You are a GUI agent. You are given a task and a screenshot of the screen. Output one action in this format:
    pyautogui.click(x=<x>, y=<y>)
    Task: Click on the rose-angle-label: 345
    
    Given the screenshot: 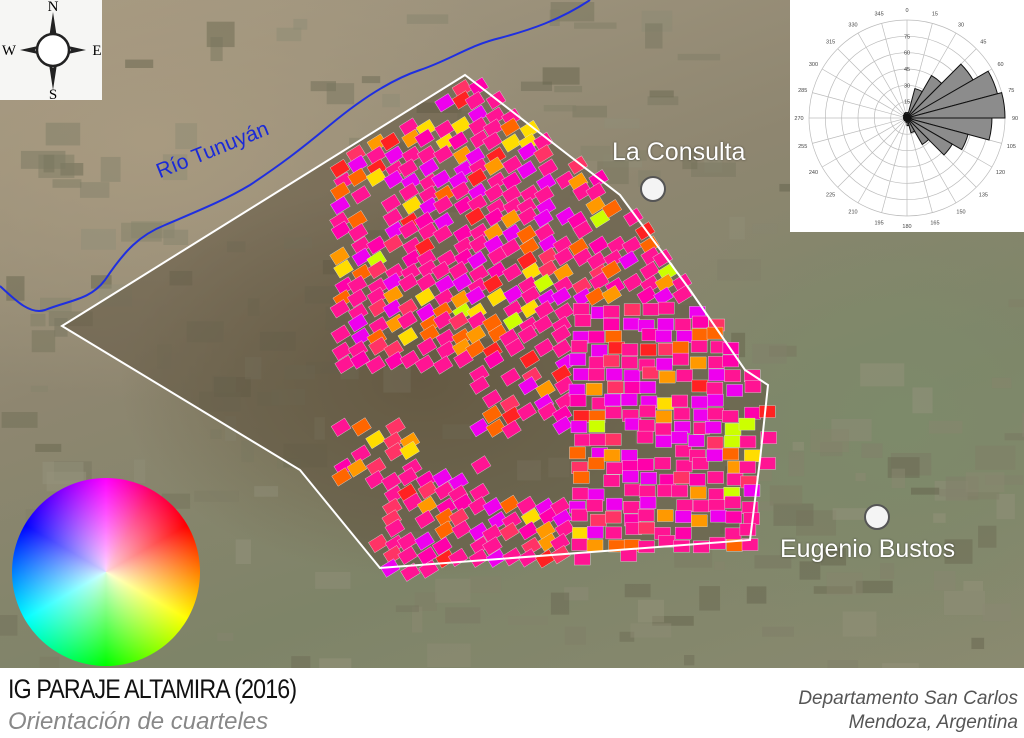 What is the action you would take?
    pyautogui.click(x=878, y=15)
    